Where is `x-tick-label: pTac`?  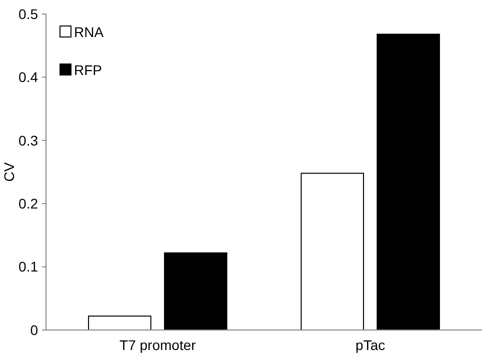
x-tick-label: pTac is located at coordinates (371, 345).